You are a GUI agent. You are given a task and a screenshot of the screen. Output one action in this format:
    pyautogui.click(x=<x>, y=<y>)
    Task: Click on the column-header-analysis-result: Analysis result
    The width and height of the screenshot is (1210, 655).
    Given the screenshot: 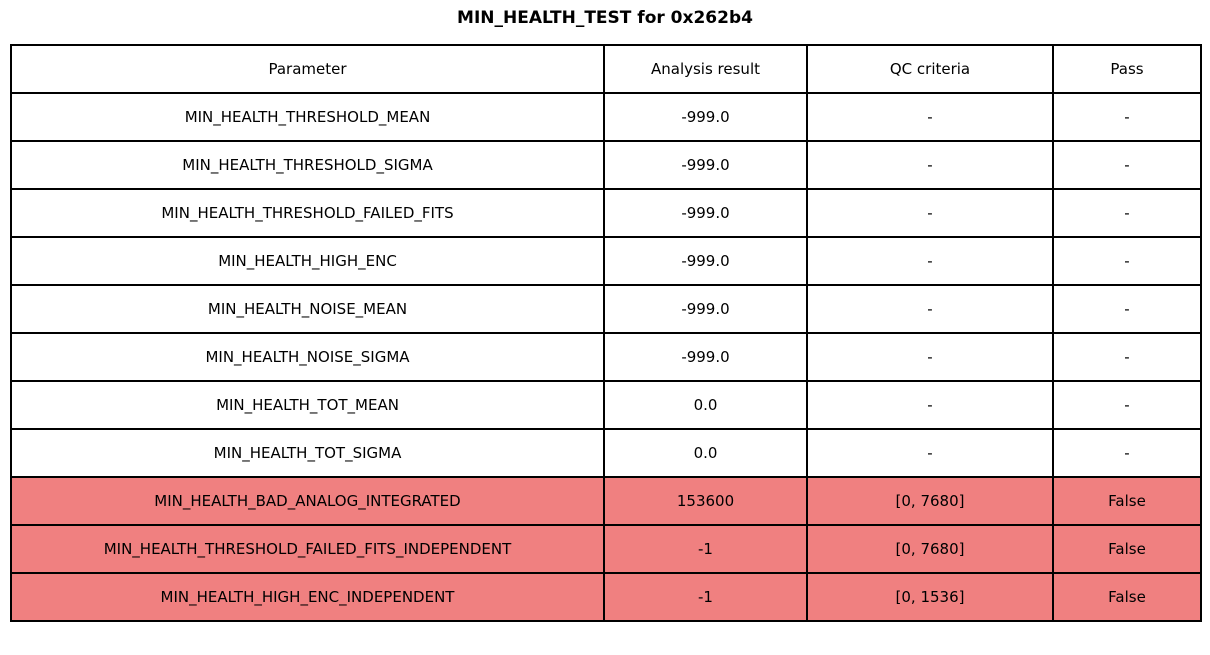 What is the action you would take?
    pyautogui.click(x=705, y=69)
    